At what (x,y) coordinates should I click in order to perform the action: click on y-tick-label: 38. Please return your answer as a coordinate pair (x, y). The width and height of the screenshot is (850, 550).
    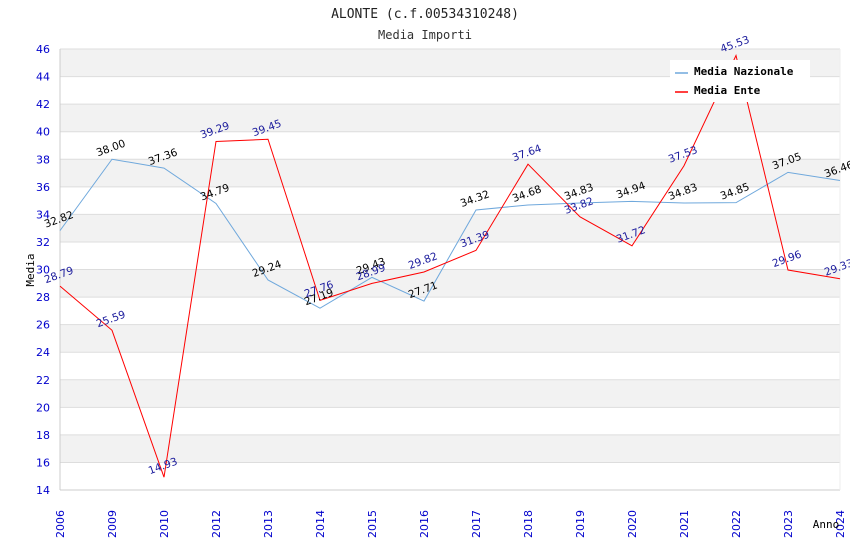
    Looking at the image, I should click on (43, 159).